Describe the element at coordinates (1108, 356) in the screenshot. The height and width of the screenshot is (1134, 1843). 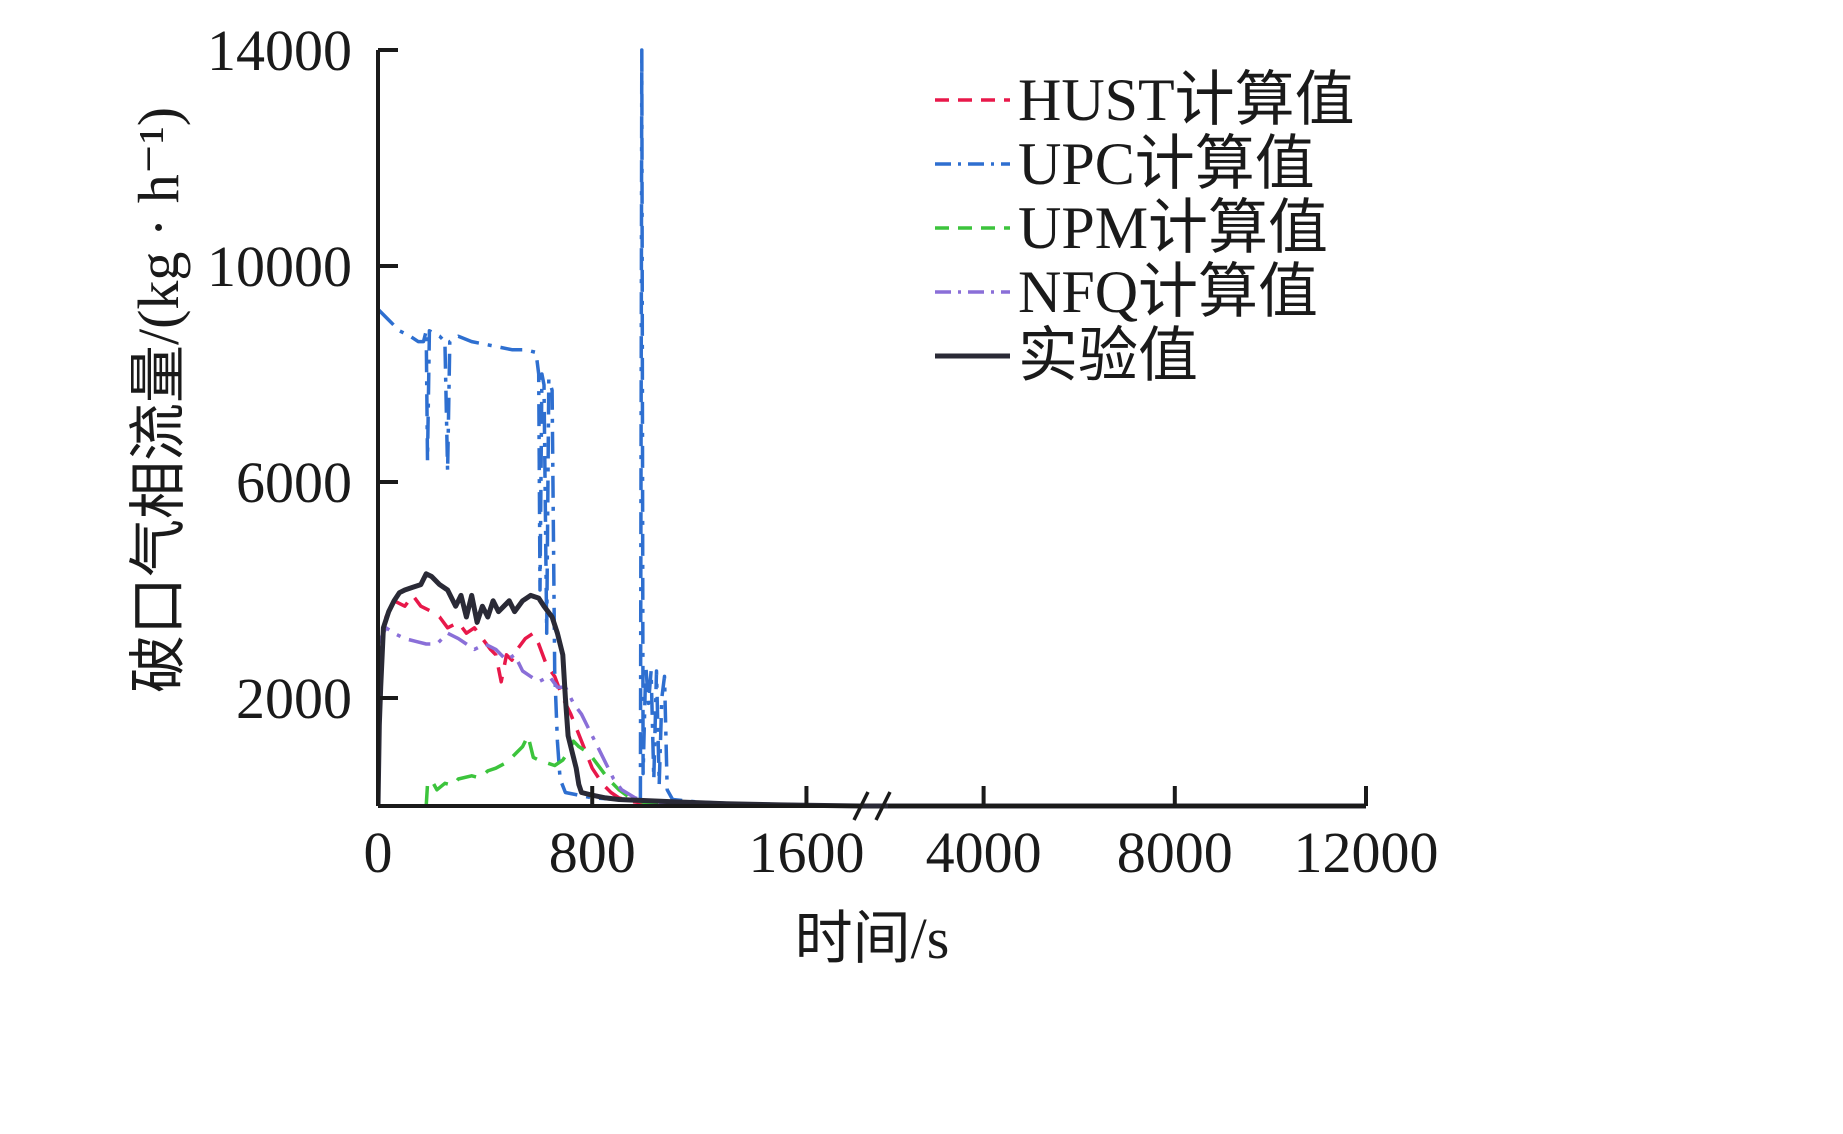
I see `legend-label: 实验值` at that location.